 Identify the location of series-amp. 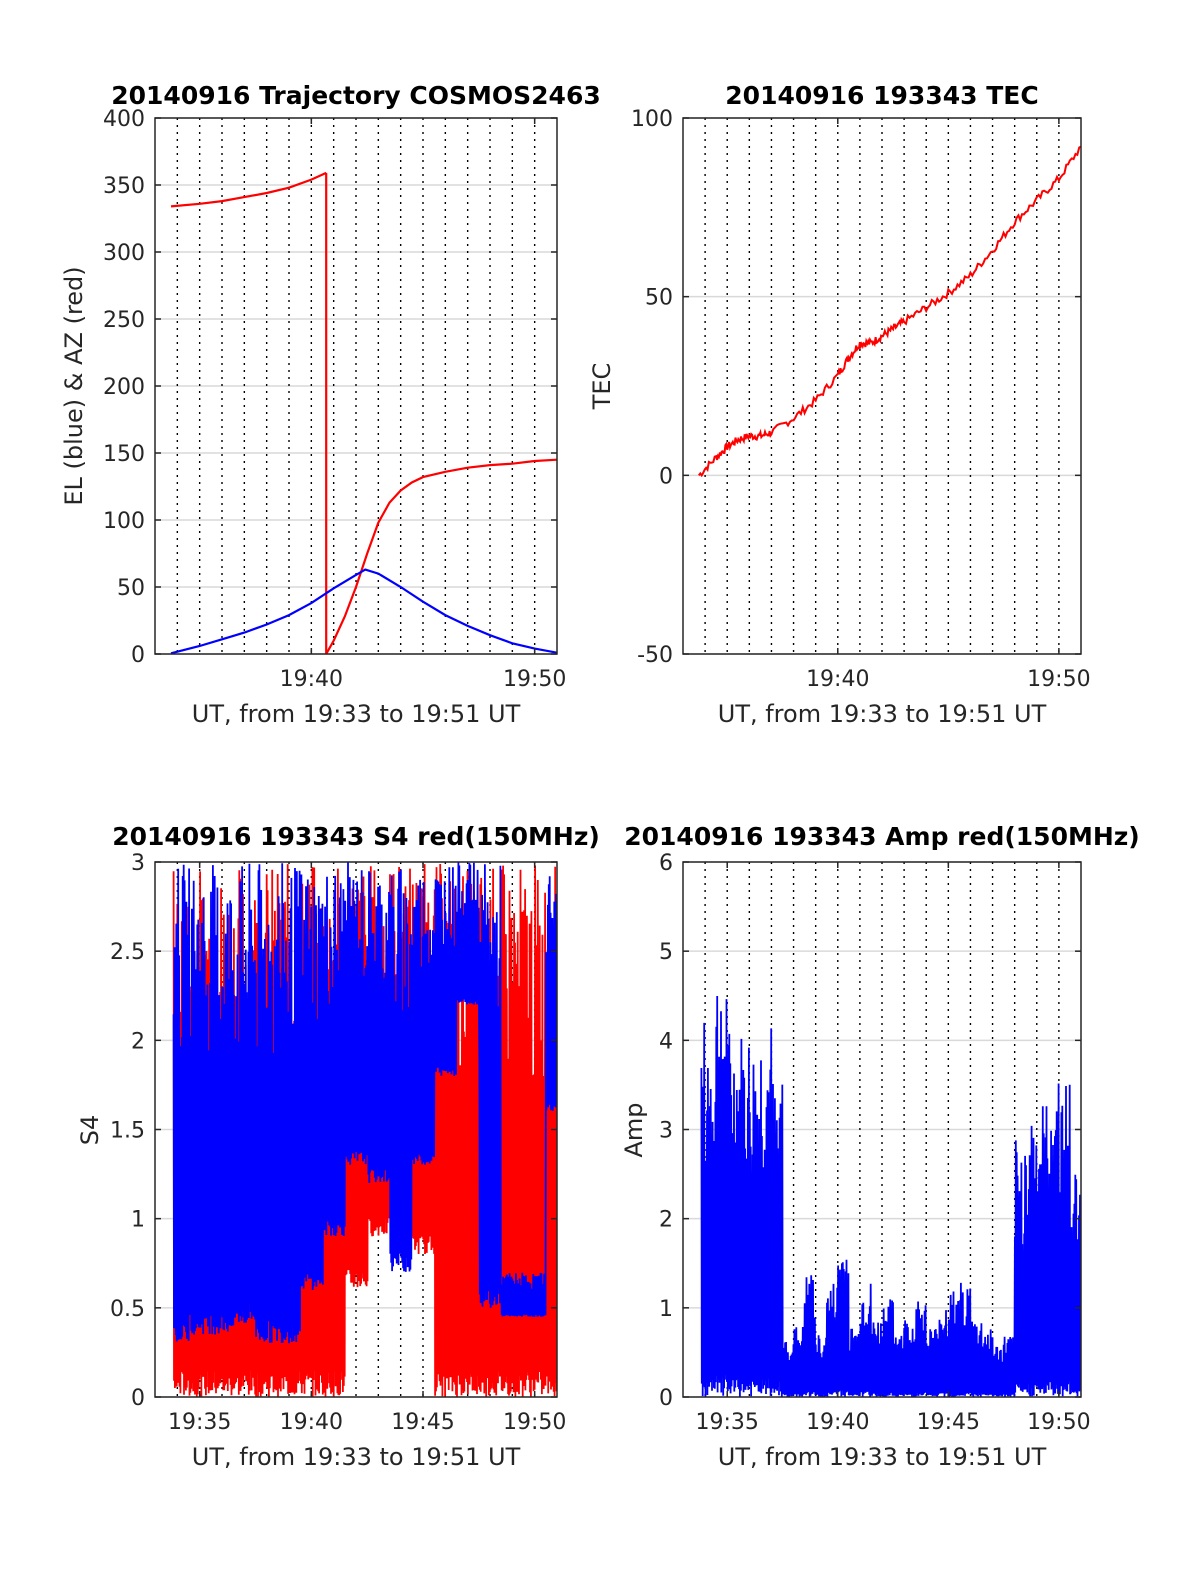
(890, 1196).